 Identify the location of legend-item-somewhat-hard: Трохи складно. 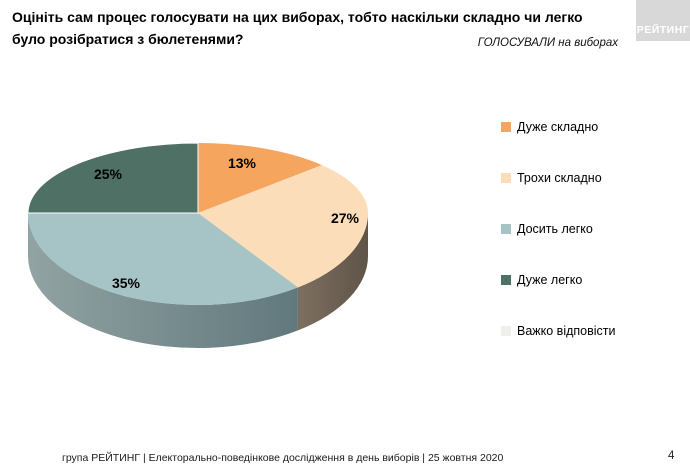
(551, 178).